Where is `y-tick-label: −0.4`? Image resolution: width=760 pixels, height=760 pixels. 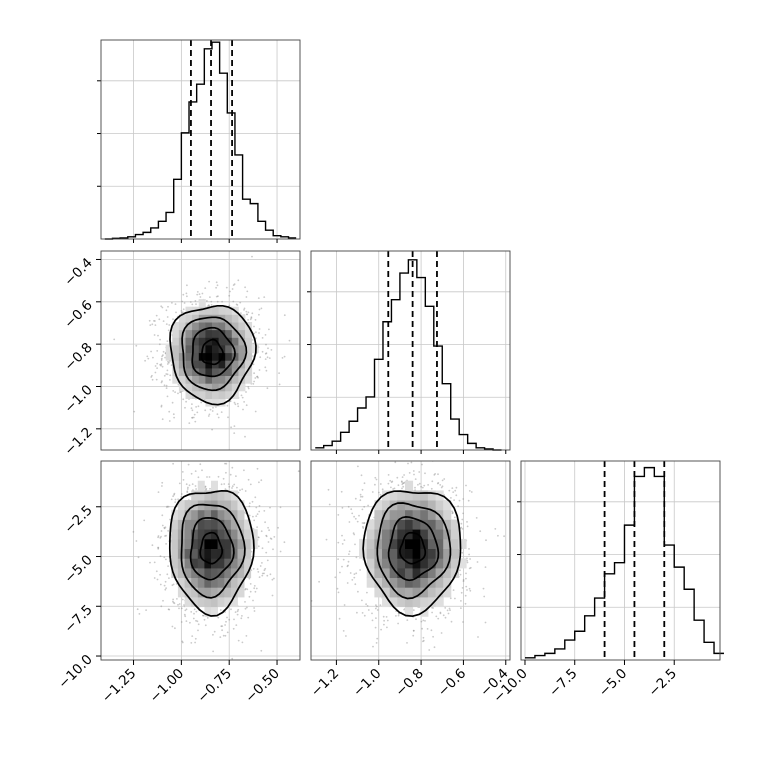 y-tick-label: −0.4 is located at coordinates (78, 272).